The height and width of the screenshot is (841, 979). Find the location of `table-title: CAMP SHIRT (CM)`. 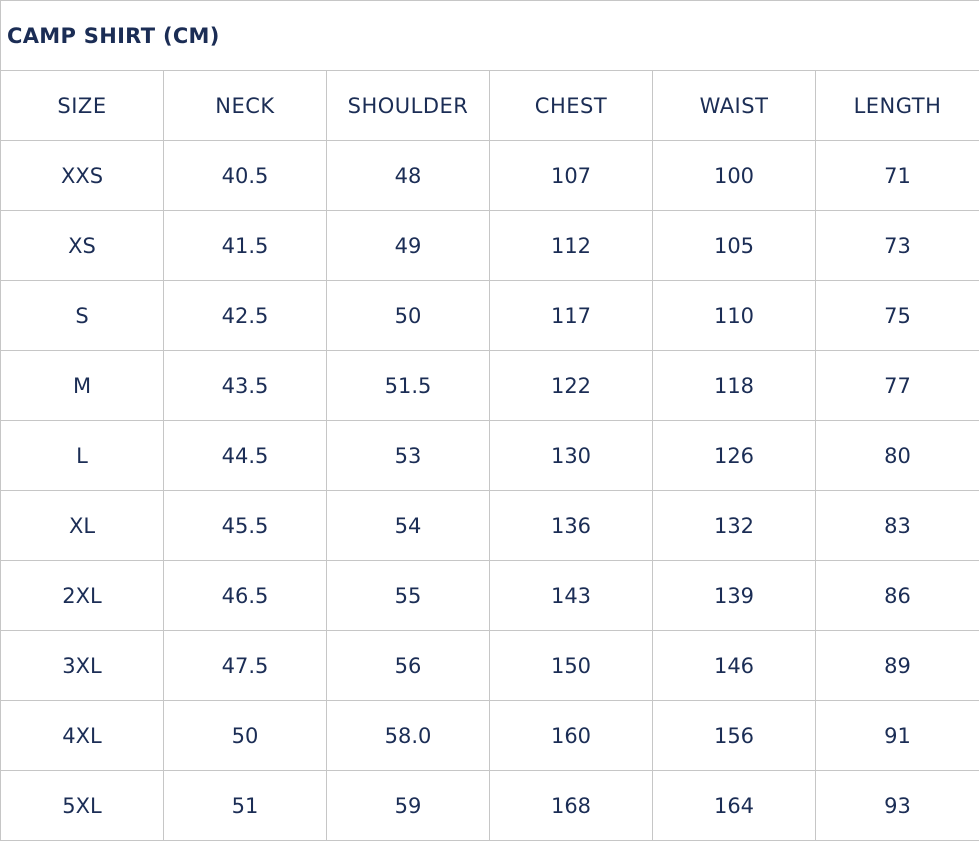

table-title: CAMP SHIRT (CM) is located at coordinates (489, 35).